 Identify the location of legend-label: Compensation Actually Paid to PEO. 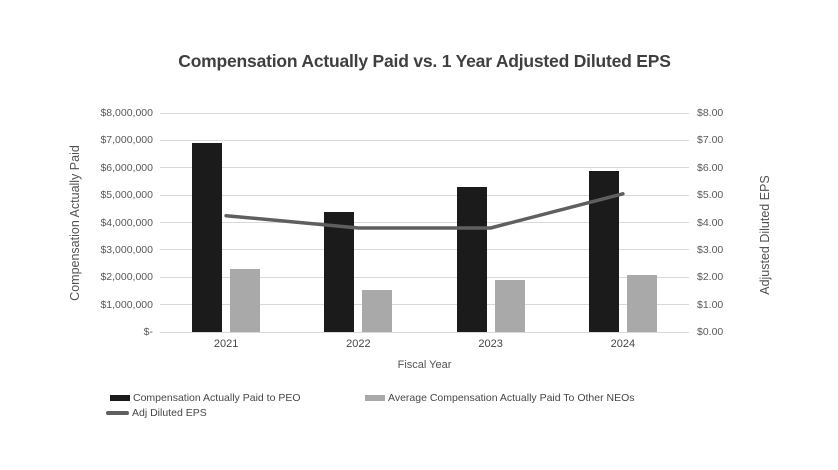
(217, 398).